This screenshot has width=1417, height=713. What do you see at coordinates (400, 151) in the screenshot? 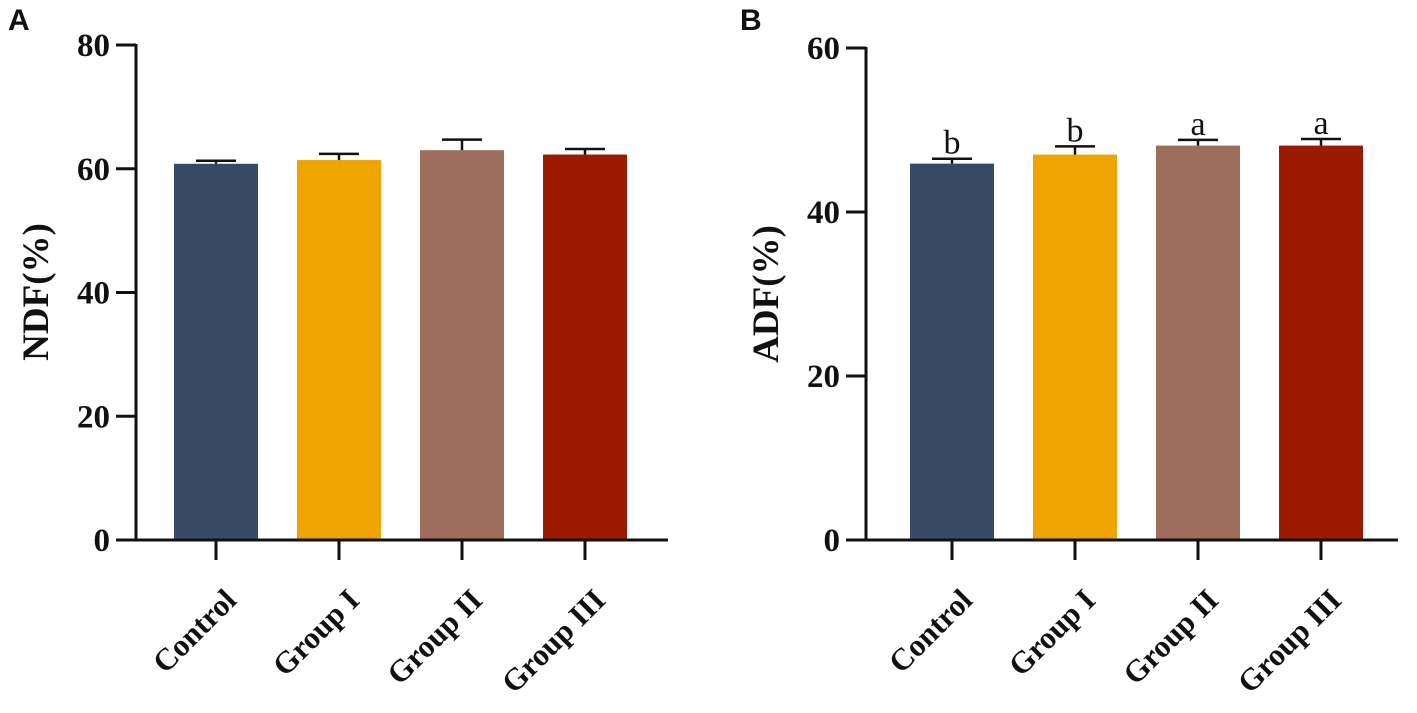
I see `panel-a-error-bars` at bounding box center [400, 151].